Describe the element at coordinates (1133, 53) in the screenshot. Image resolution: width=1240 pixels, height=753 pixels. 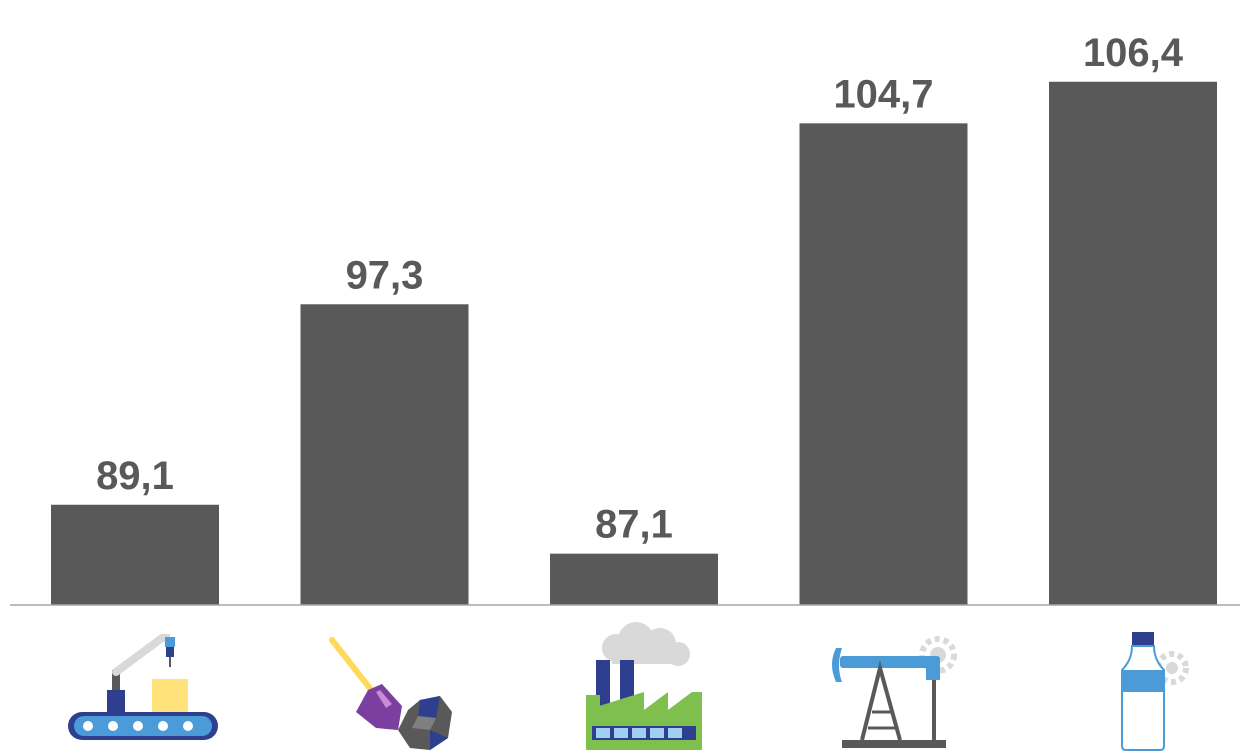
I see `data-label-5: 106,4` at that location.